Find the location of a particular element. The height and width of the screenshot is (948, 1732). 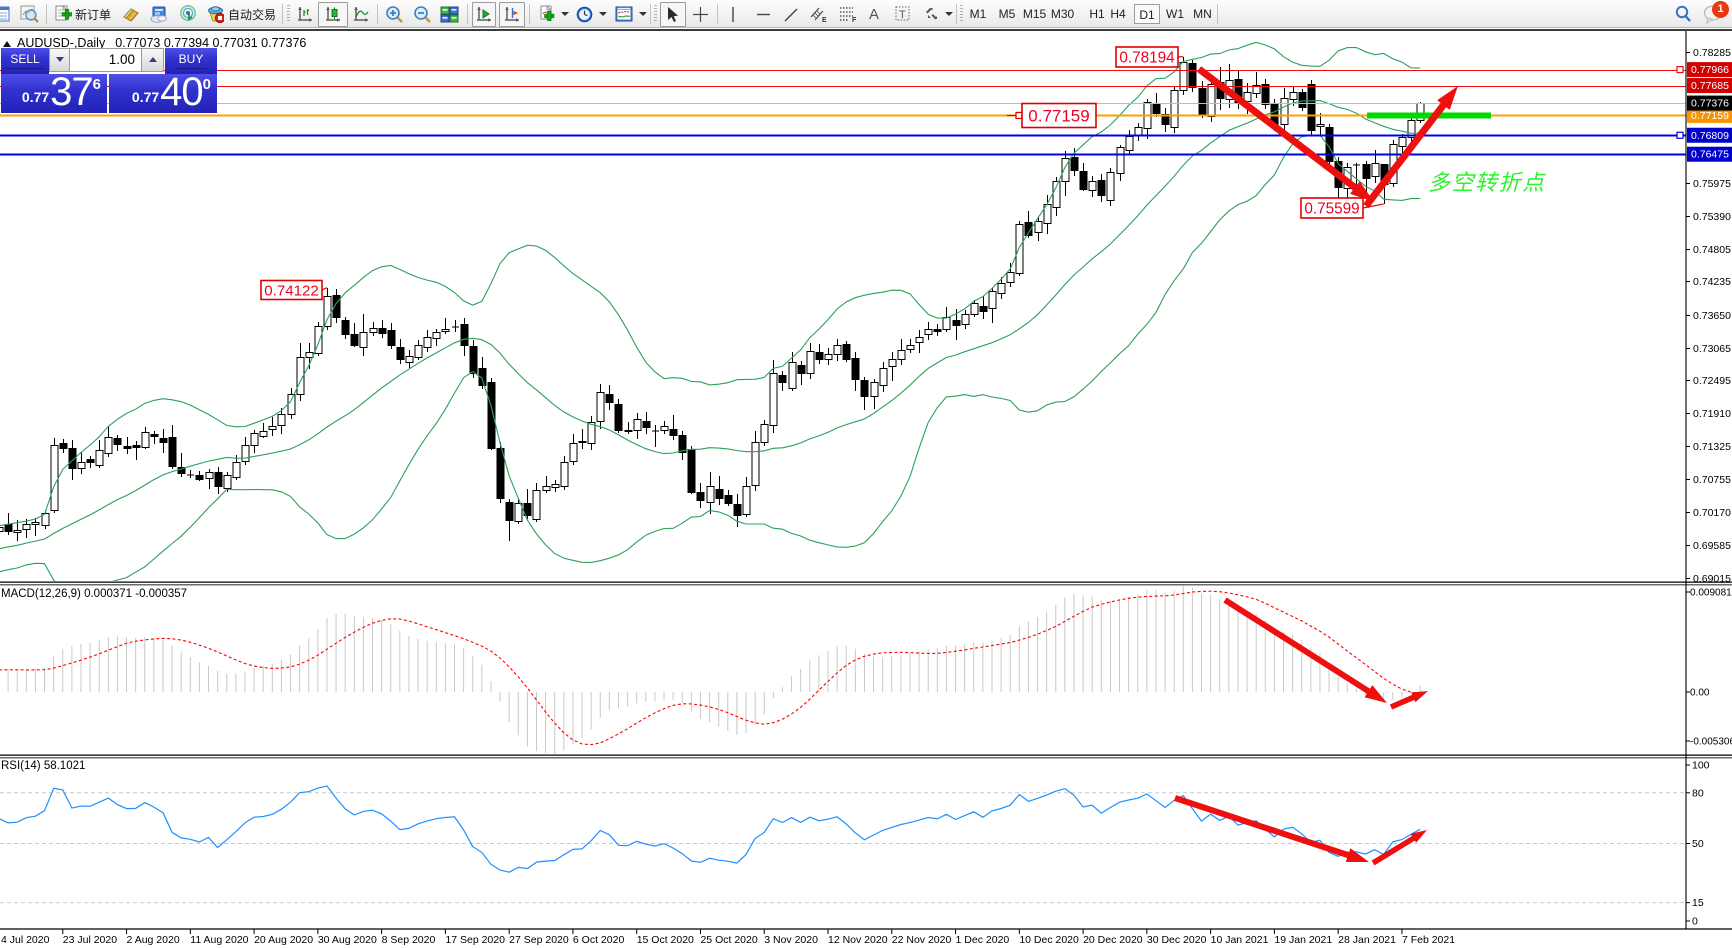

period-button-d1: D1 is located at coordinates (1147, 14).